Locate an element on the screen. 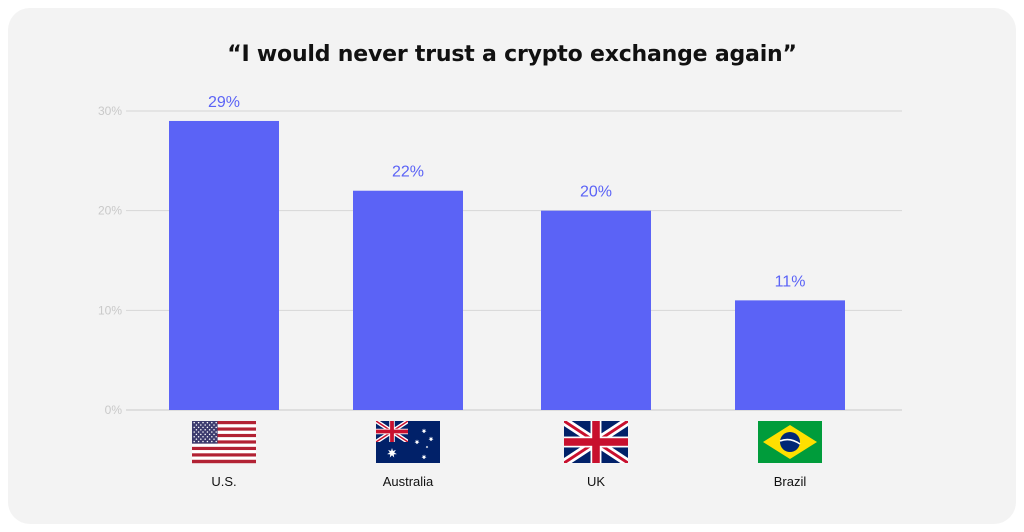 The image size is (1024, 532). australia-flag-icon is located at coordinates (408, 442).